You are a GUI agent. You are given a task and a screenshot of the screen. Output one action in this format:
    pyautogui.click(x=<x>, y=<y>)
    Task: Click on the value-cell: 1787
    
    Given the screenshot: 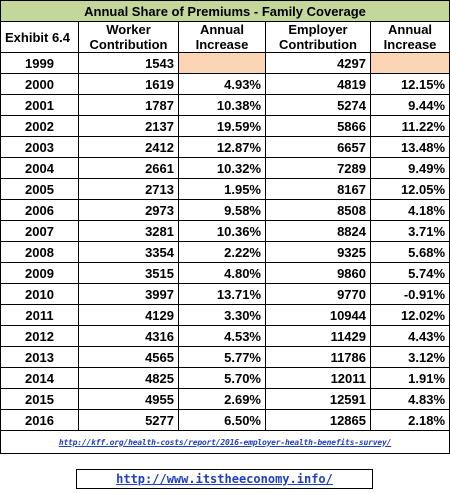 What is the action you would take?
    pyautogui.click(x=128, y=105)
    